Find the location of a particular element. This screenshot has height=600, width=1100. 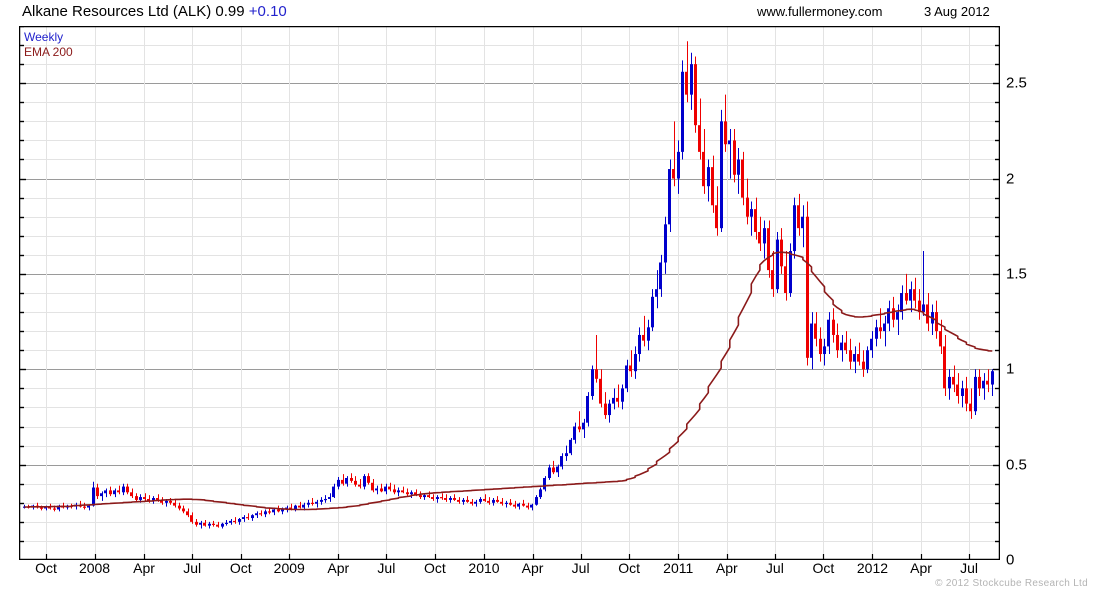

x-axis-tick-label: 2010 is located at coordinates (484, 568).